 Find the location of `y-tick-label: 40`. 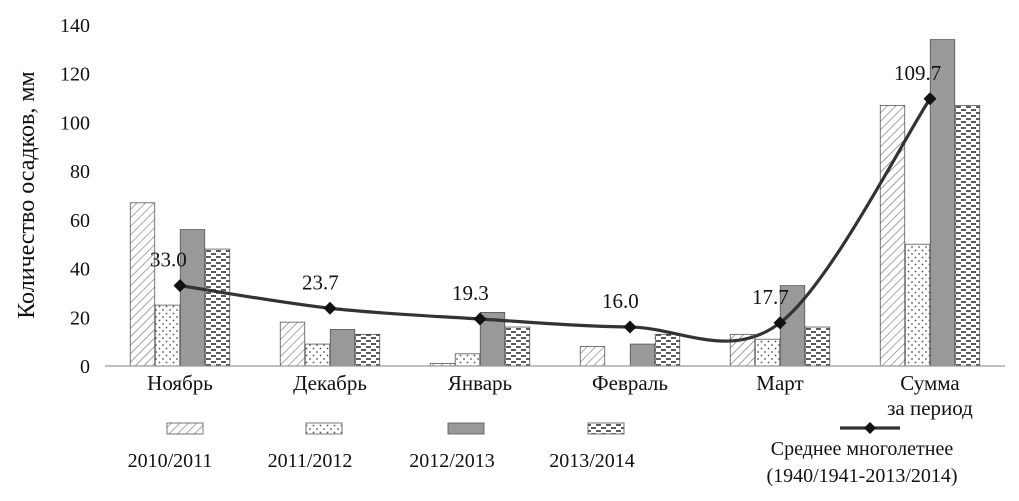

y-tick-label: 40 is located at coordinates (80, 270).